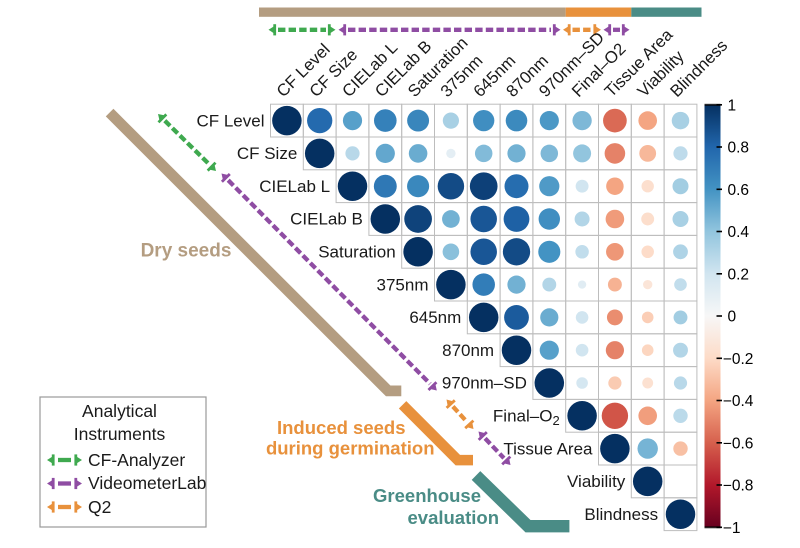 The image size is (800, 548). I want to click on svg-text: −0.8, so click(738, 486).